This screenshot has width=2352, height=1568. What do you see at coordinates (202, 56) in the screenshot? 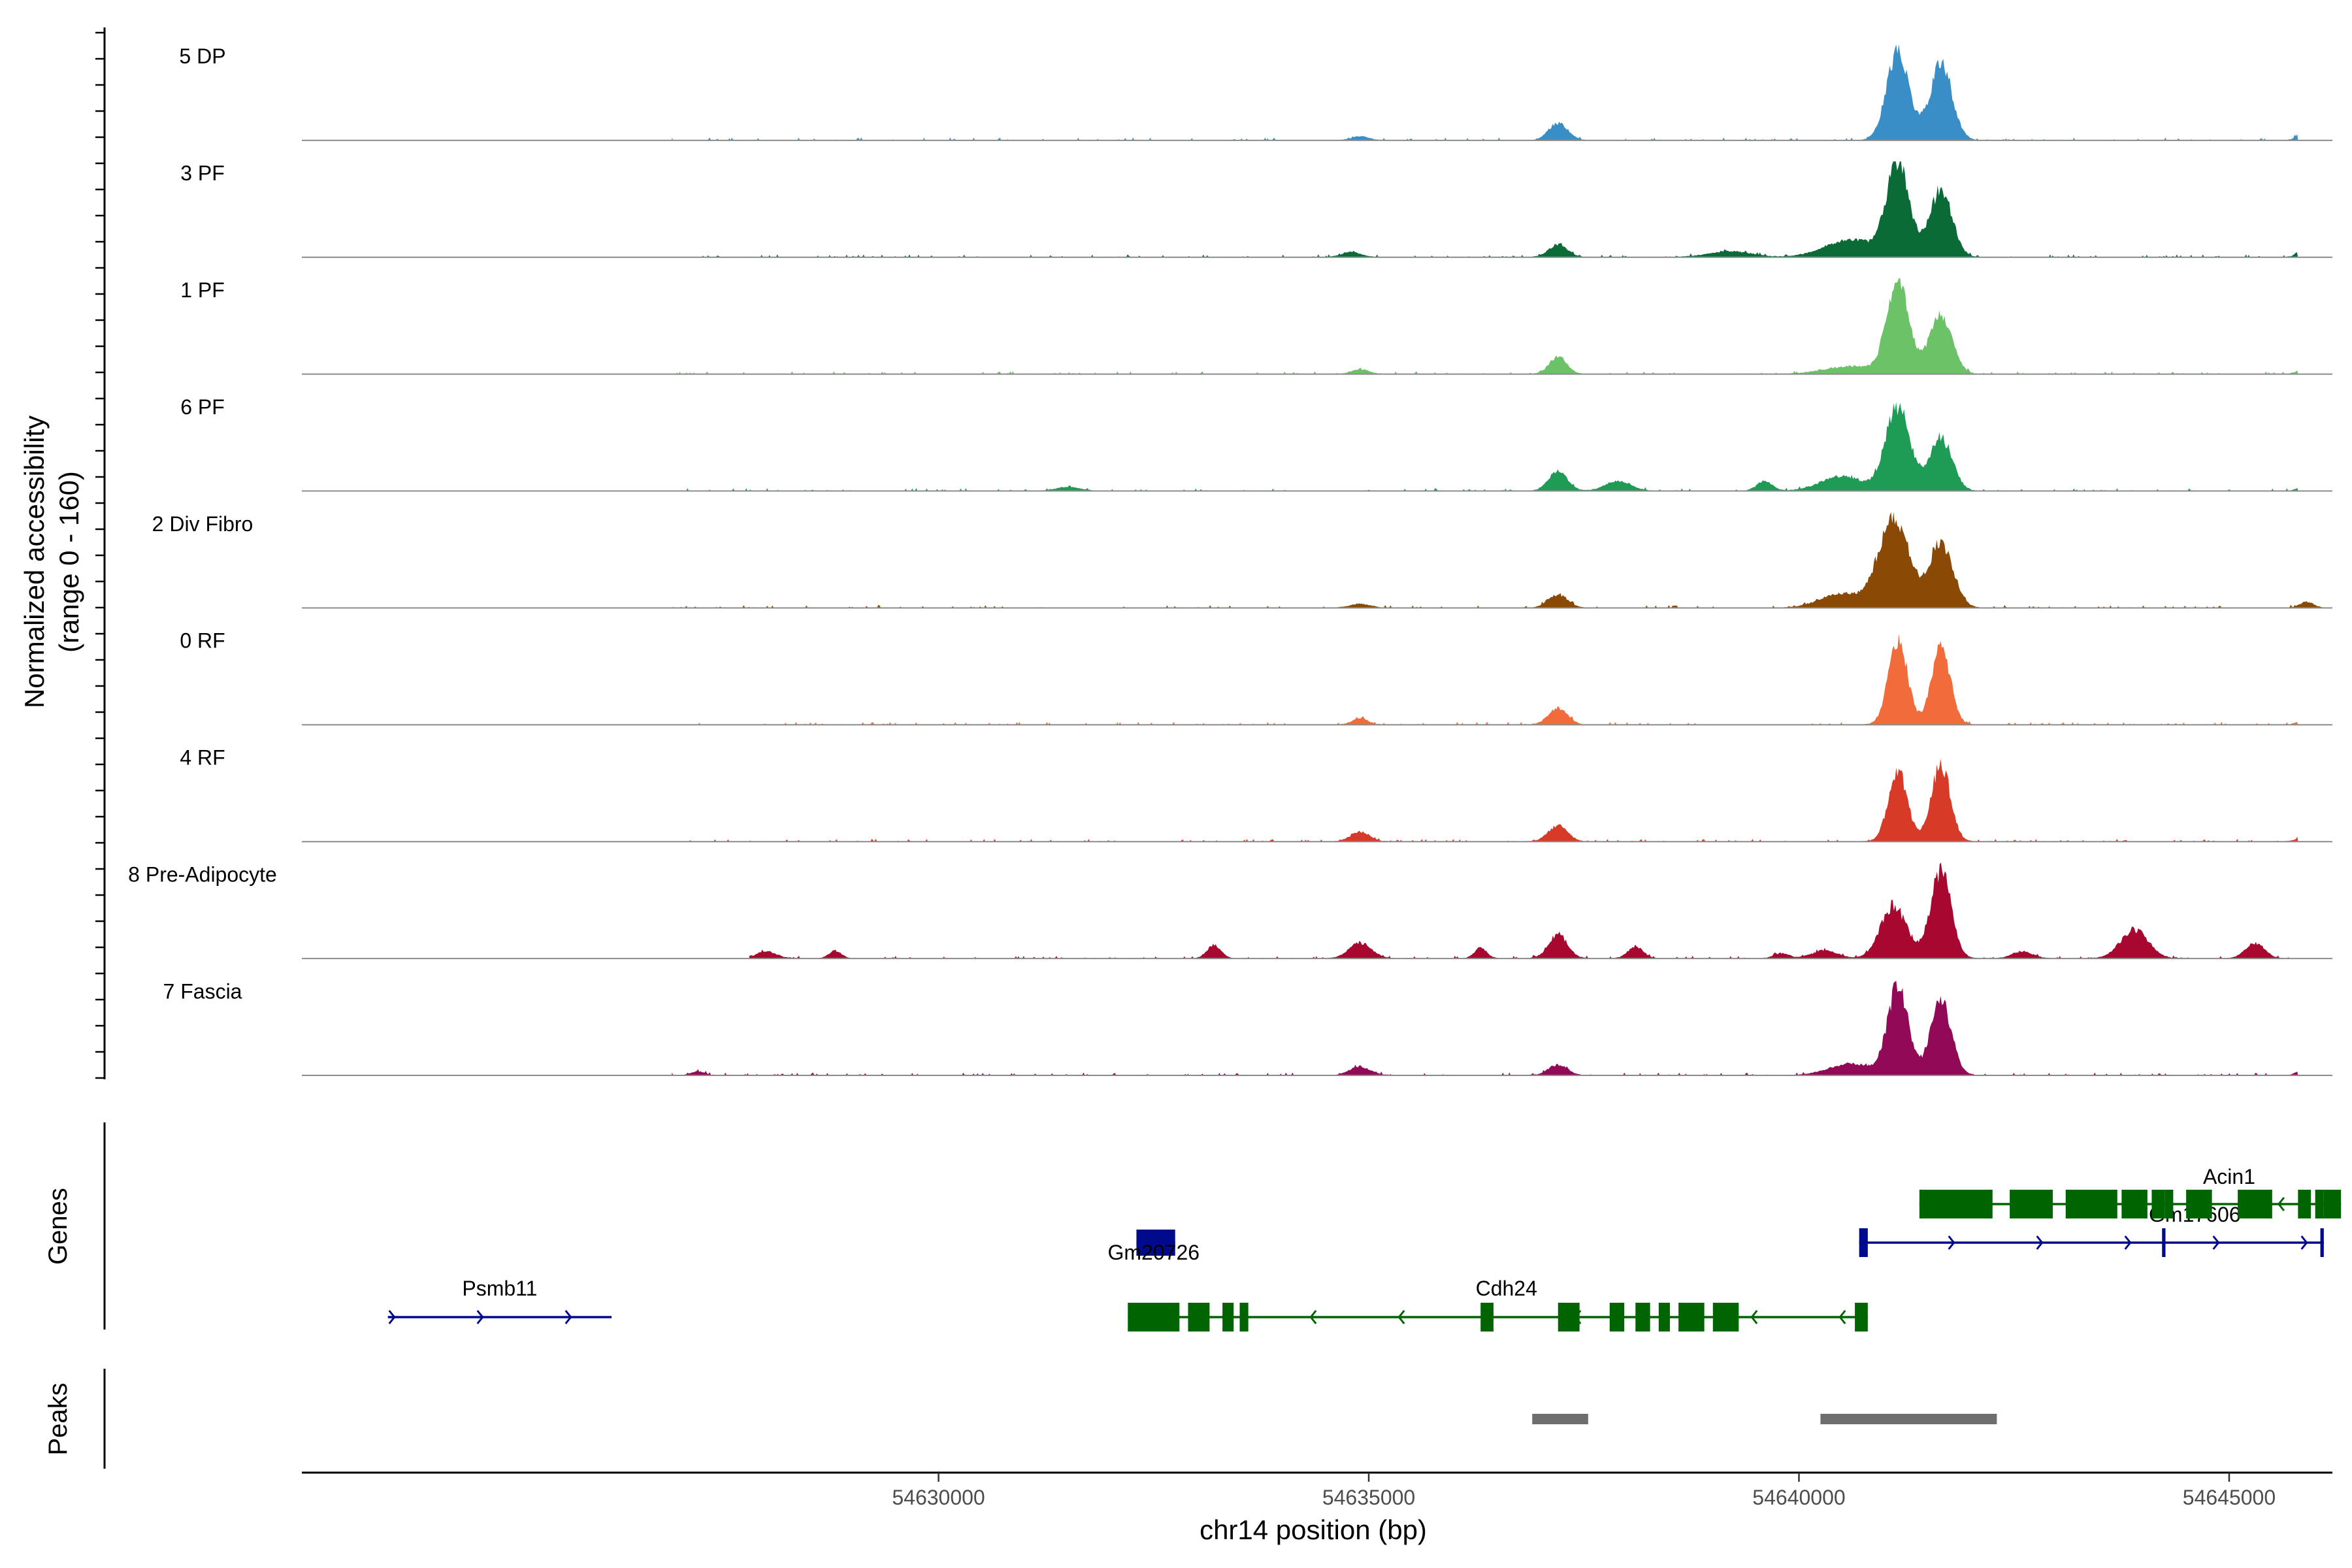
I see `track-label: 5 DP` at bounding box center [202, 56].